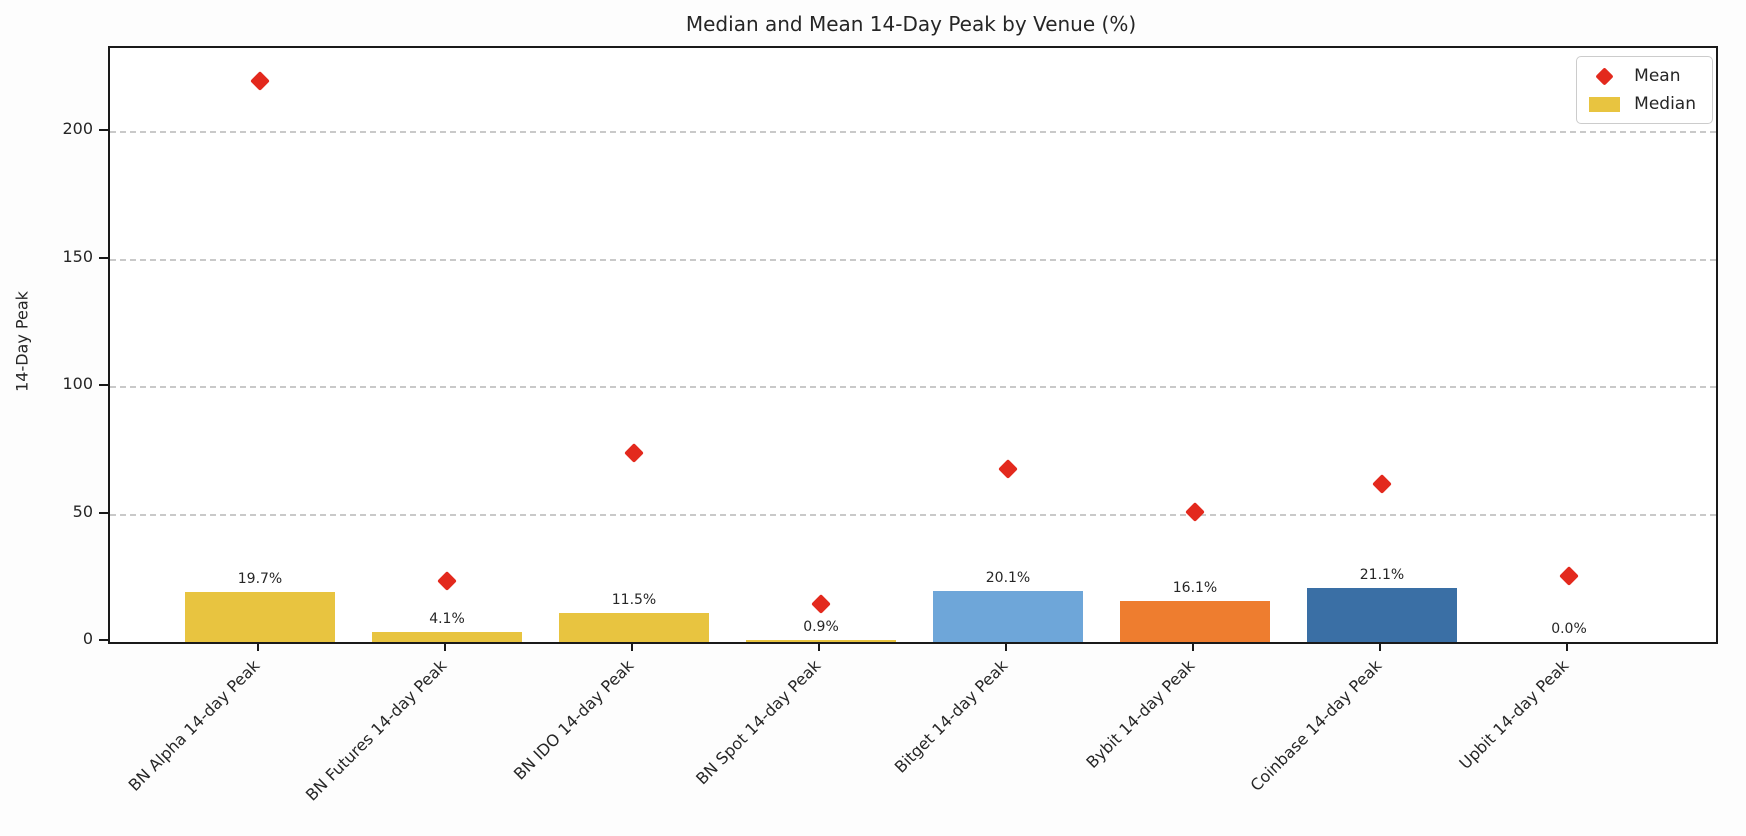 Image resolution: width=1746 pixels, height=836 pixels. What do you see at coordinates (22, 341) in the screenshot?
I see `y-axis-label: 14-Day Peak` at bounding box center [22, 341].